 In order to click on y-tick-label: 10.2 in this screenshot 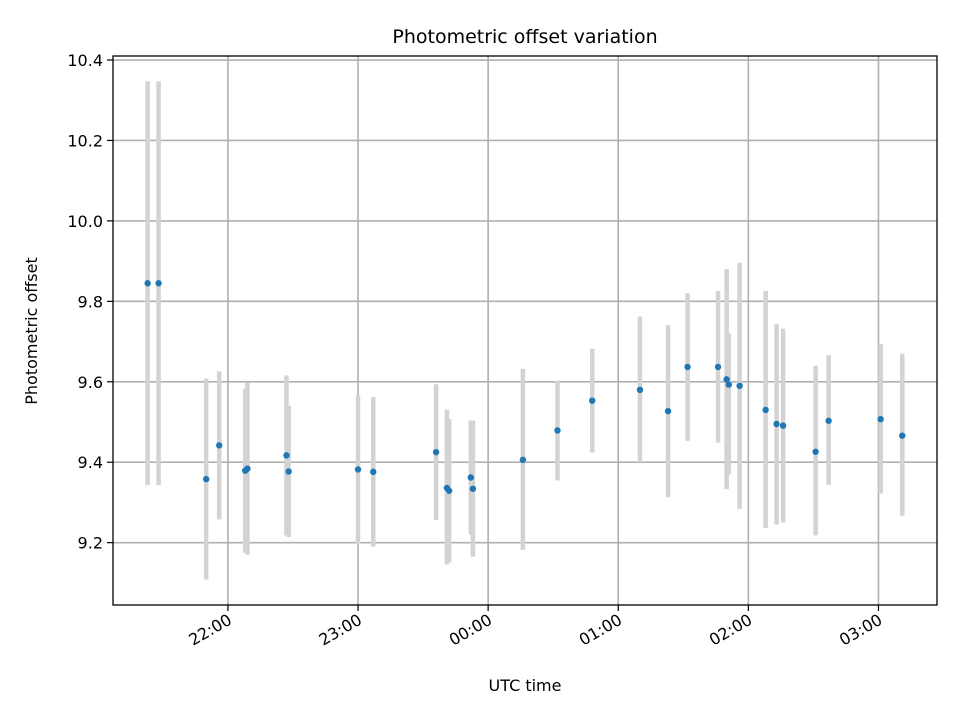, I will do `click(85, 140)`.